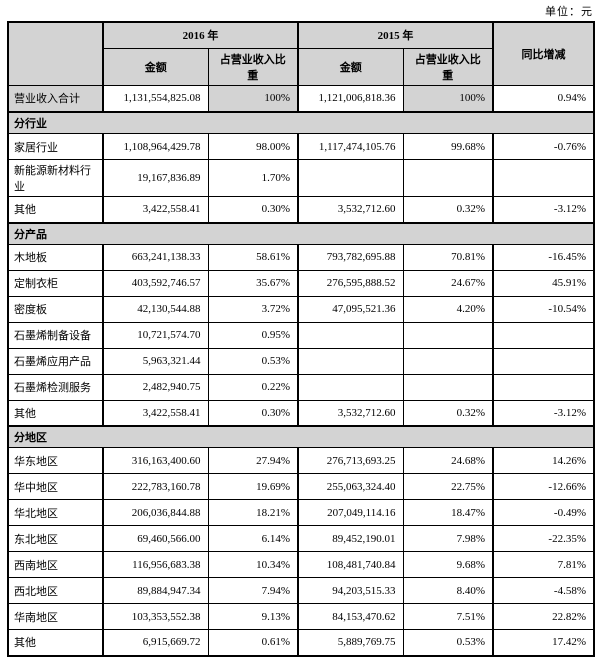  What do you see at coordinates (350, 257) in the screenshot?
I see `cell-amount-2015: 793,782,695.88` at bounding box center [350, 257].